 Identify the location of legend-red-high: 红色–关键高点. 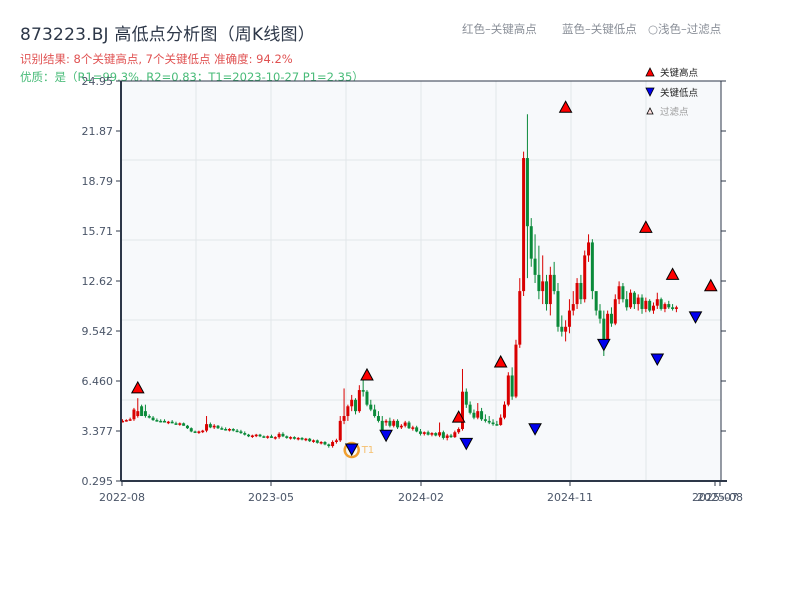
(499, 29).